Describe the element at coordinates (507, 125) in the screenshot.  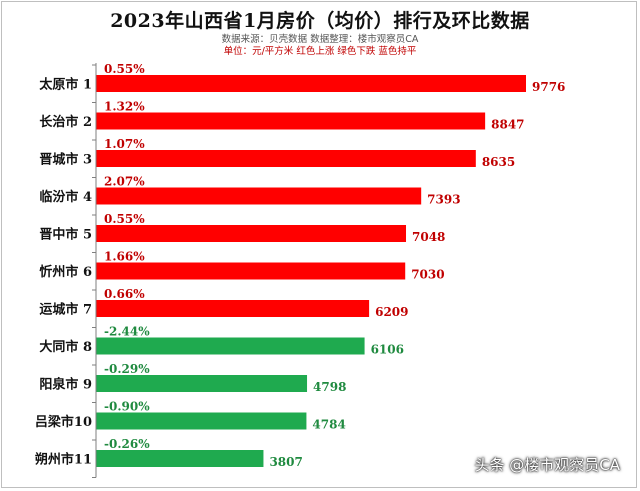
I see `value-label: 8847` at that location.